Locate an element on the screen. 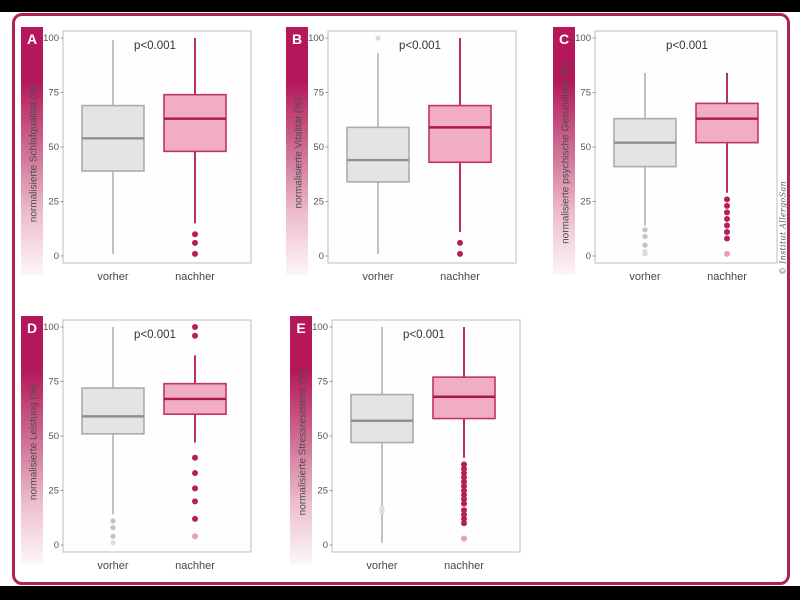 The width and height of the screenshot is (800, 600). y-axis-label: normalisierte Leistung (%) is located at coordinates (34, 442).